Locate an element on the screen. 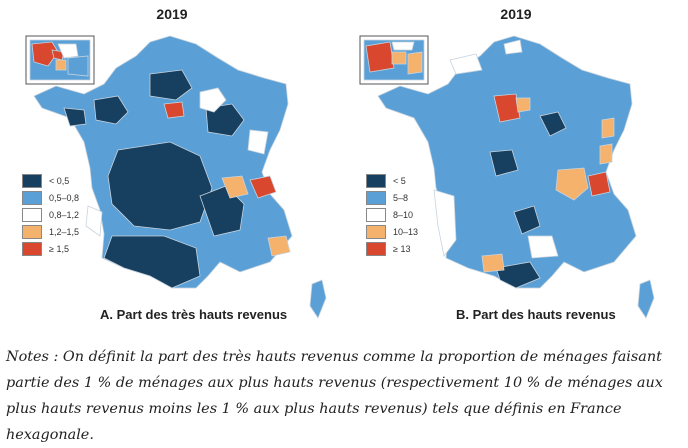 The height and width of the screenshot is (448, 688). legend-item: < 5 is located at coordinates (392, 180).